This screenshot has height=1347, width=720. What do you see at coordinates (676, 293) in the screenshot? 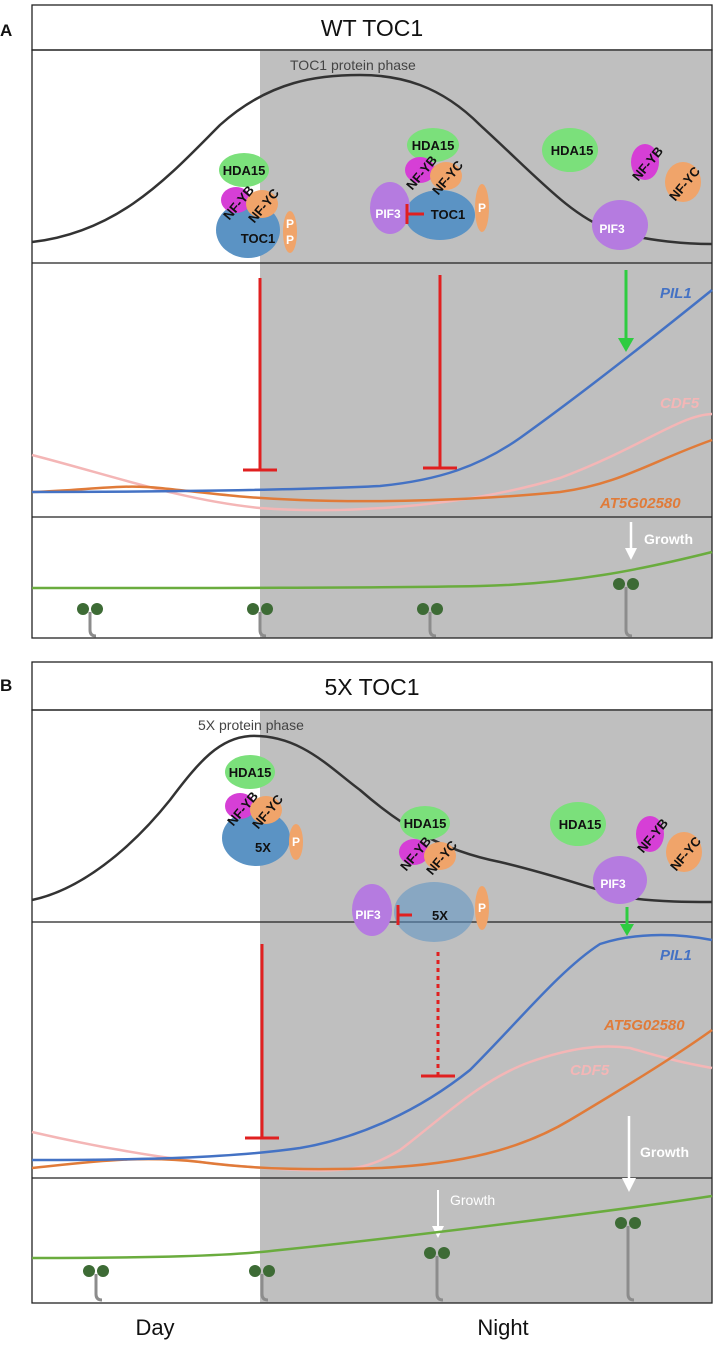
I see `panel-a-pil1-label: PIL1` at bounding box center [676, 293].